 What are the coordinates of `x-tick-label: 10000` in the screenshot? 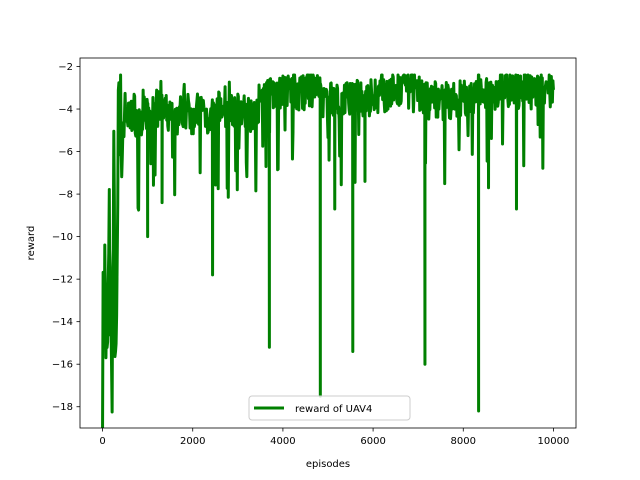 It's located at (554, 441).